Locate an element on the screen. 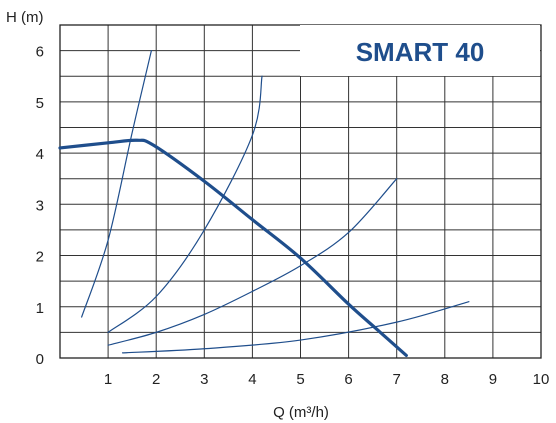 The height and width of the screenshot is (423, 556). x-tick-label: 8 is located at coordinates (445, 379).